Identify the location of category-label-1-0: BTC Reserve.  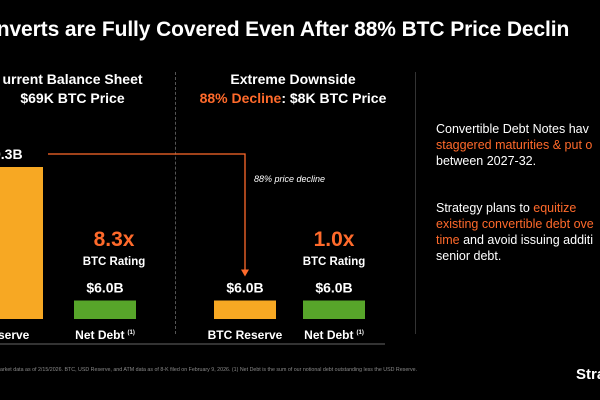
(245, 335).